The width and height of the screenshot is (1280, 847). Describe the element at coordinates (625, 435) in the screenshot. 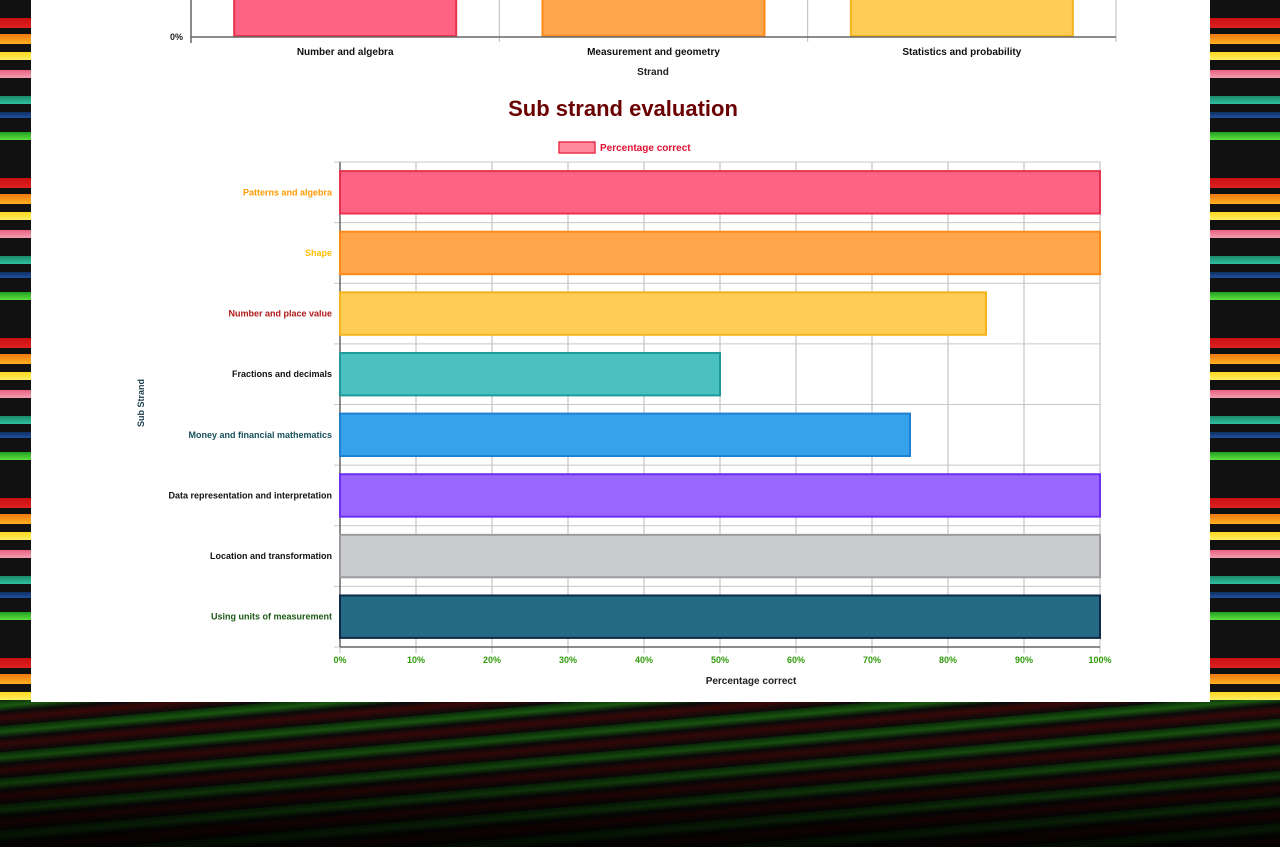

I see `bar-money-and-financial-mathematics` at that location.